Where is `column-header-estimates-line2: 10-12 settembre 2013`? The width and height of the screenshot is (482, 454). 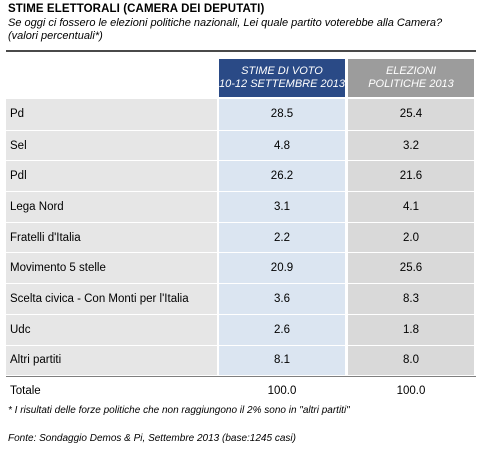
column-header-estimates-line2: 10-12 settembre 2013 is located at coordinates (282, 84).